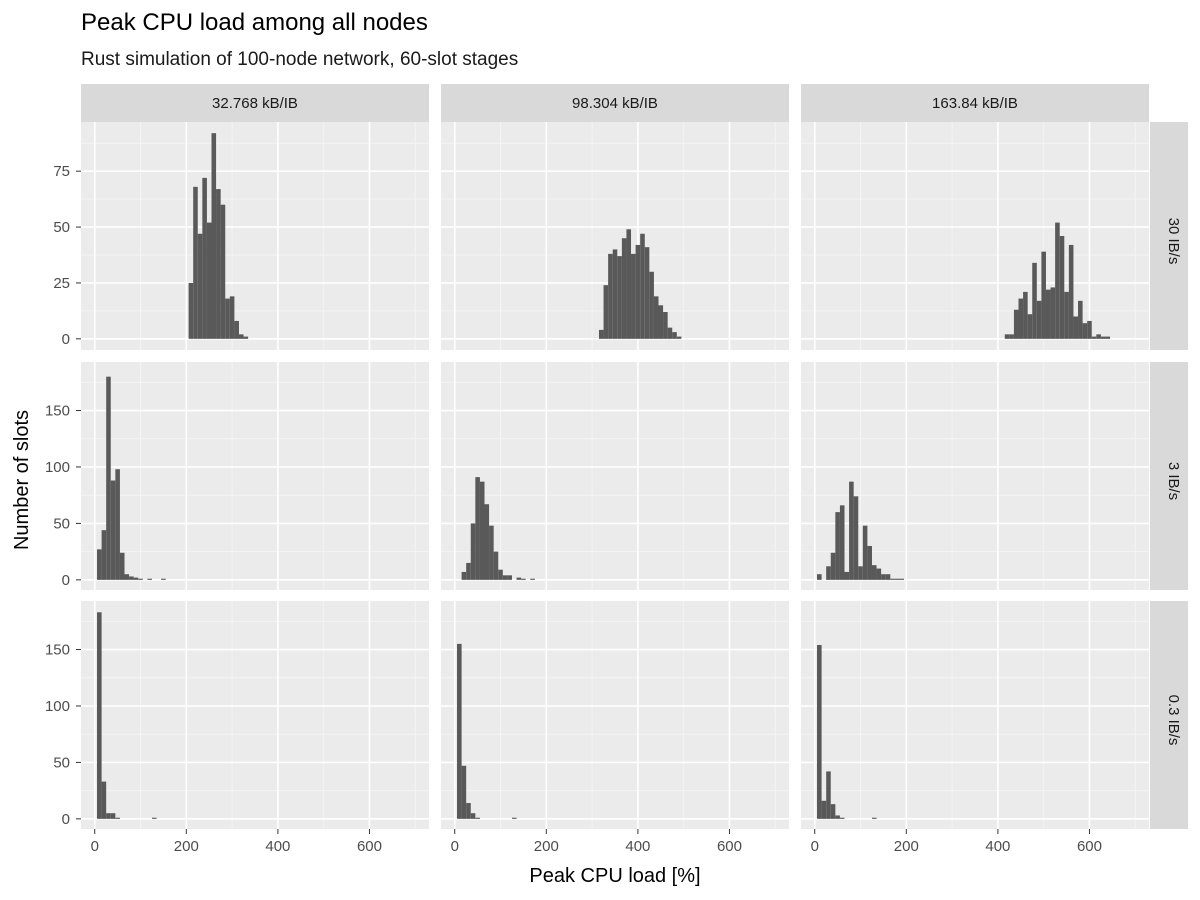  What do you see at coordinates (254, 22) in the screenshot?
I see `chart-title: Peak CPU load among all nodes` at bounding box center [254, 22].